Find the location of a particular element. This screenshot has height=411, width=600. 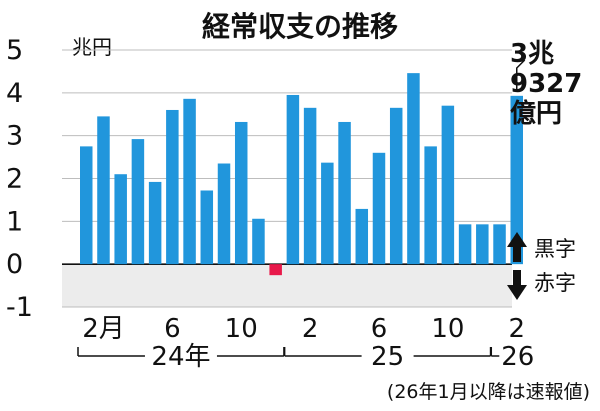

callout-line: 3兆 is located at coordinates (532, 54).